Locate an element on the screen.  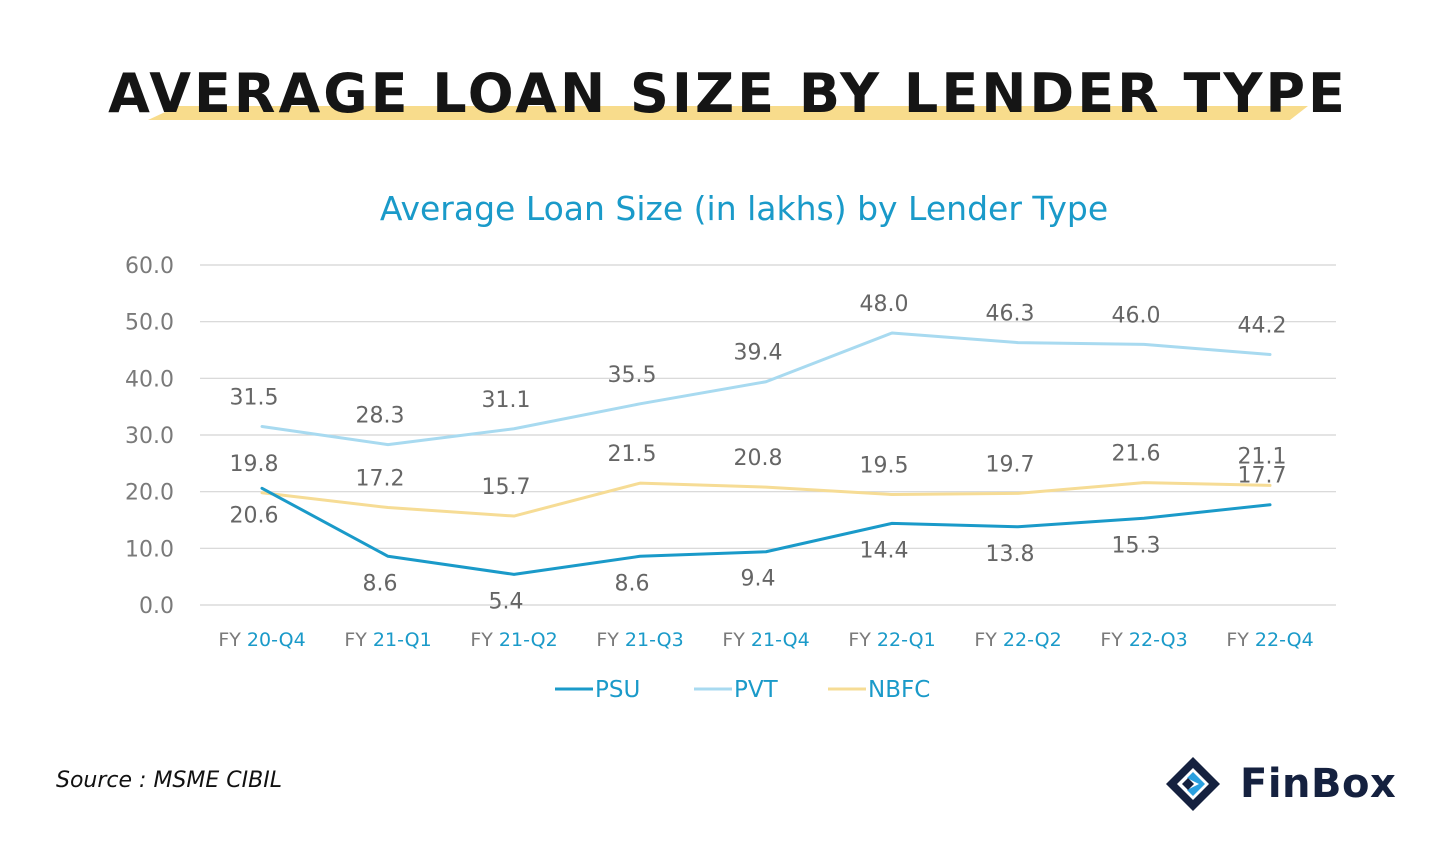
x-tick-label: FY 21-Q2 is located at coordinates (513, 640).